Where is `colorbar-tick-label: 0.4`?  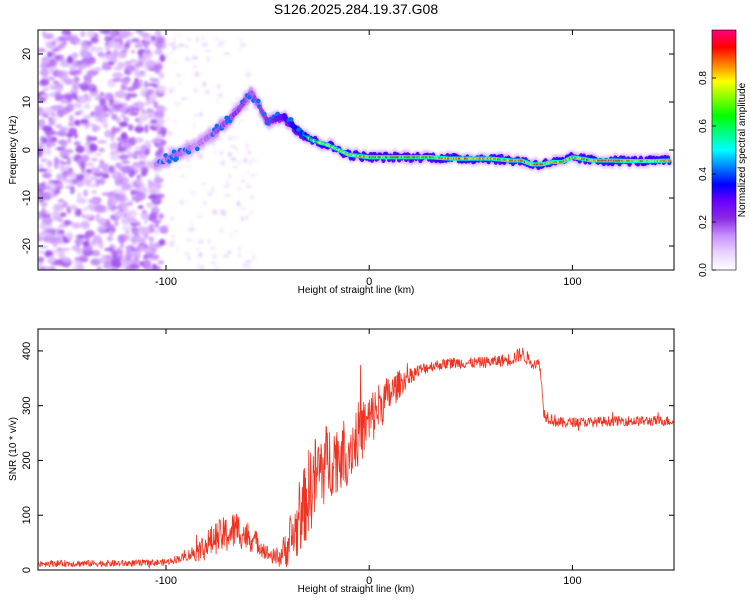
colorbar-tick-label: 0.4 is located at coordinates (703, 174).